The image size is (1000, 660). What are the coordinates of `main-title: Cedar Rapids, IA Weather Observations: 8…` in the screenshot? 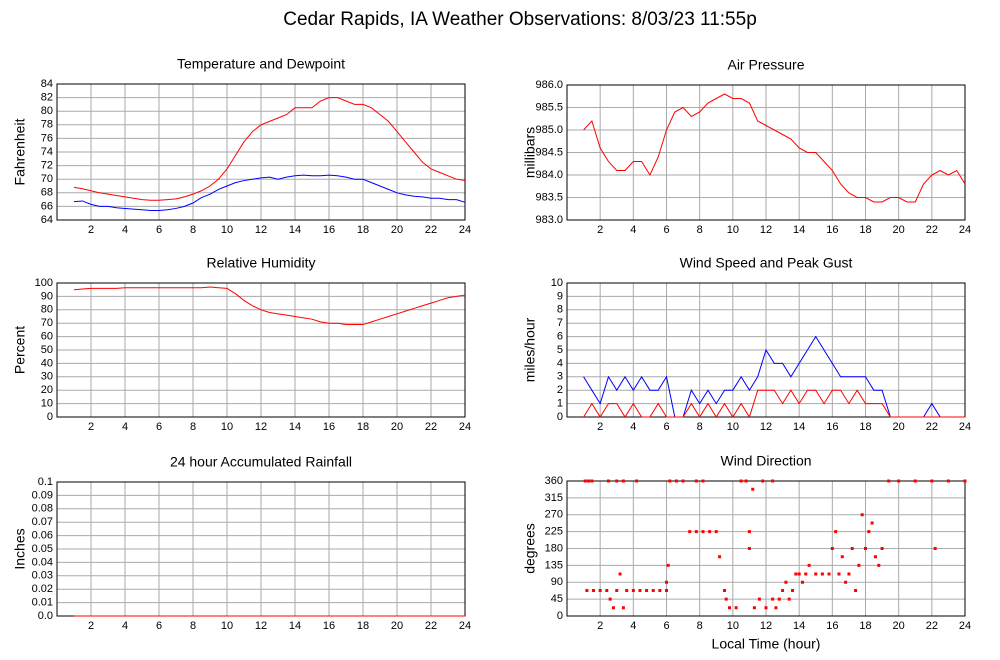 It's located at (520, 19).